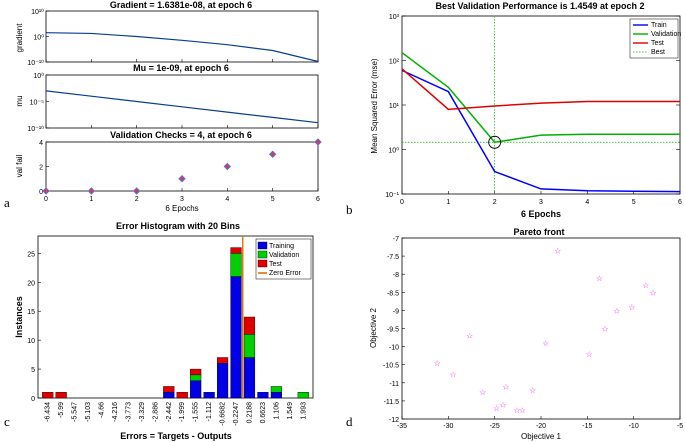 The width and height of the screenshot is (685, 442). I want to click on performance-legend: Train Validation Test Best, so click(655, 38).